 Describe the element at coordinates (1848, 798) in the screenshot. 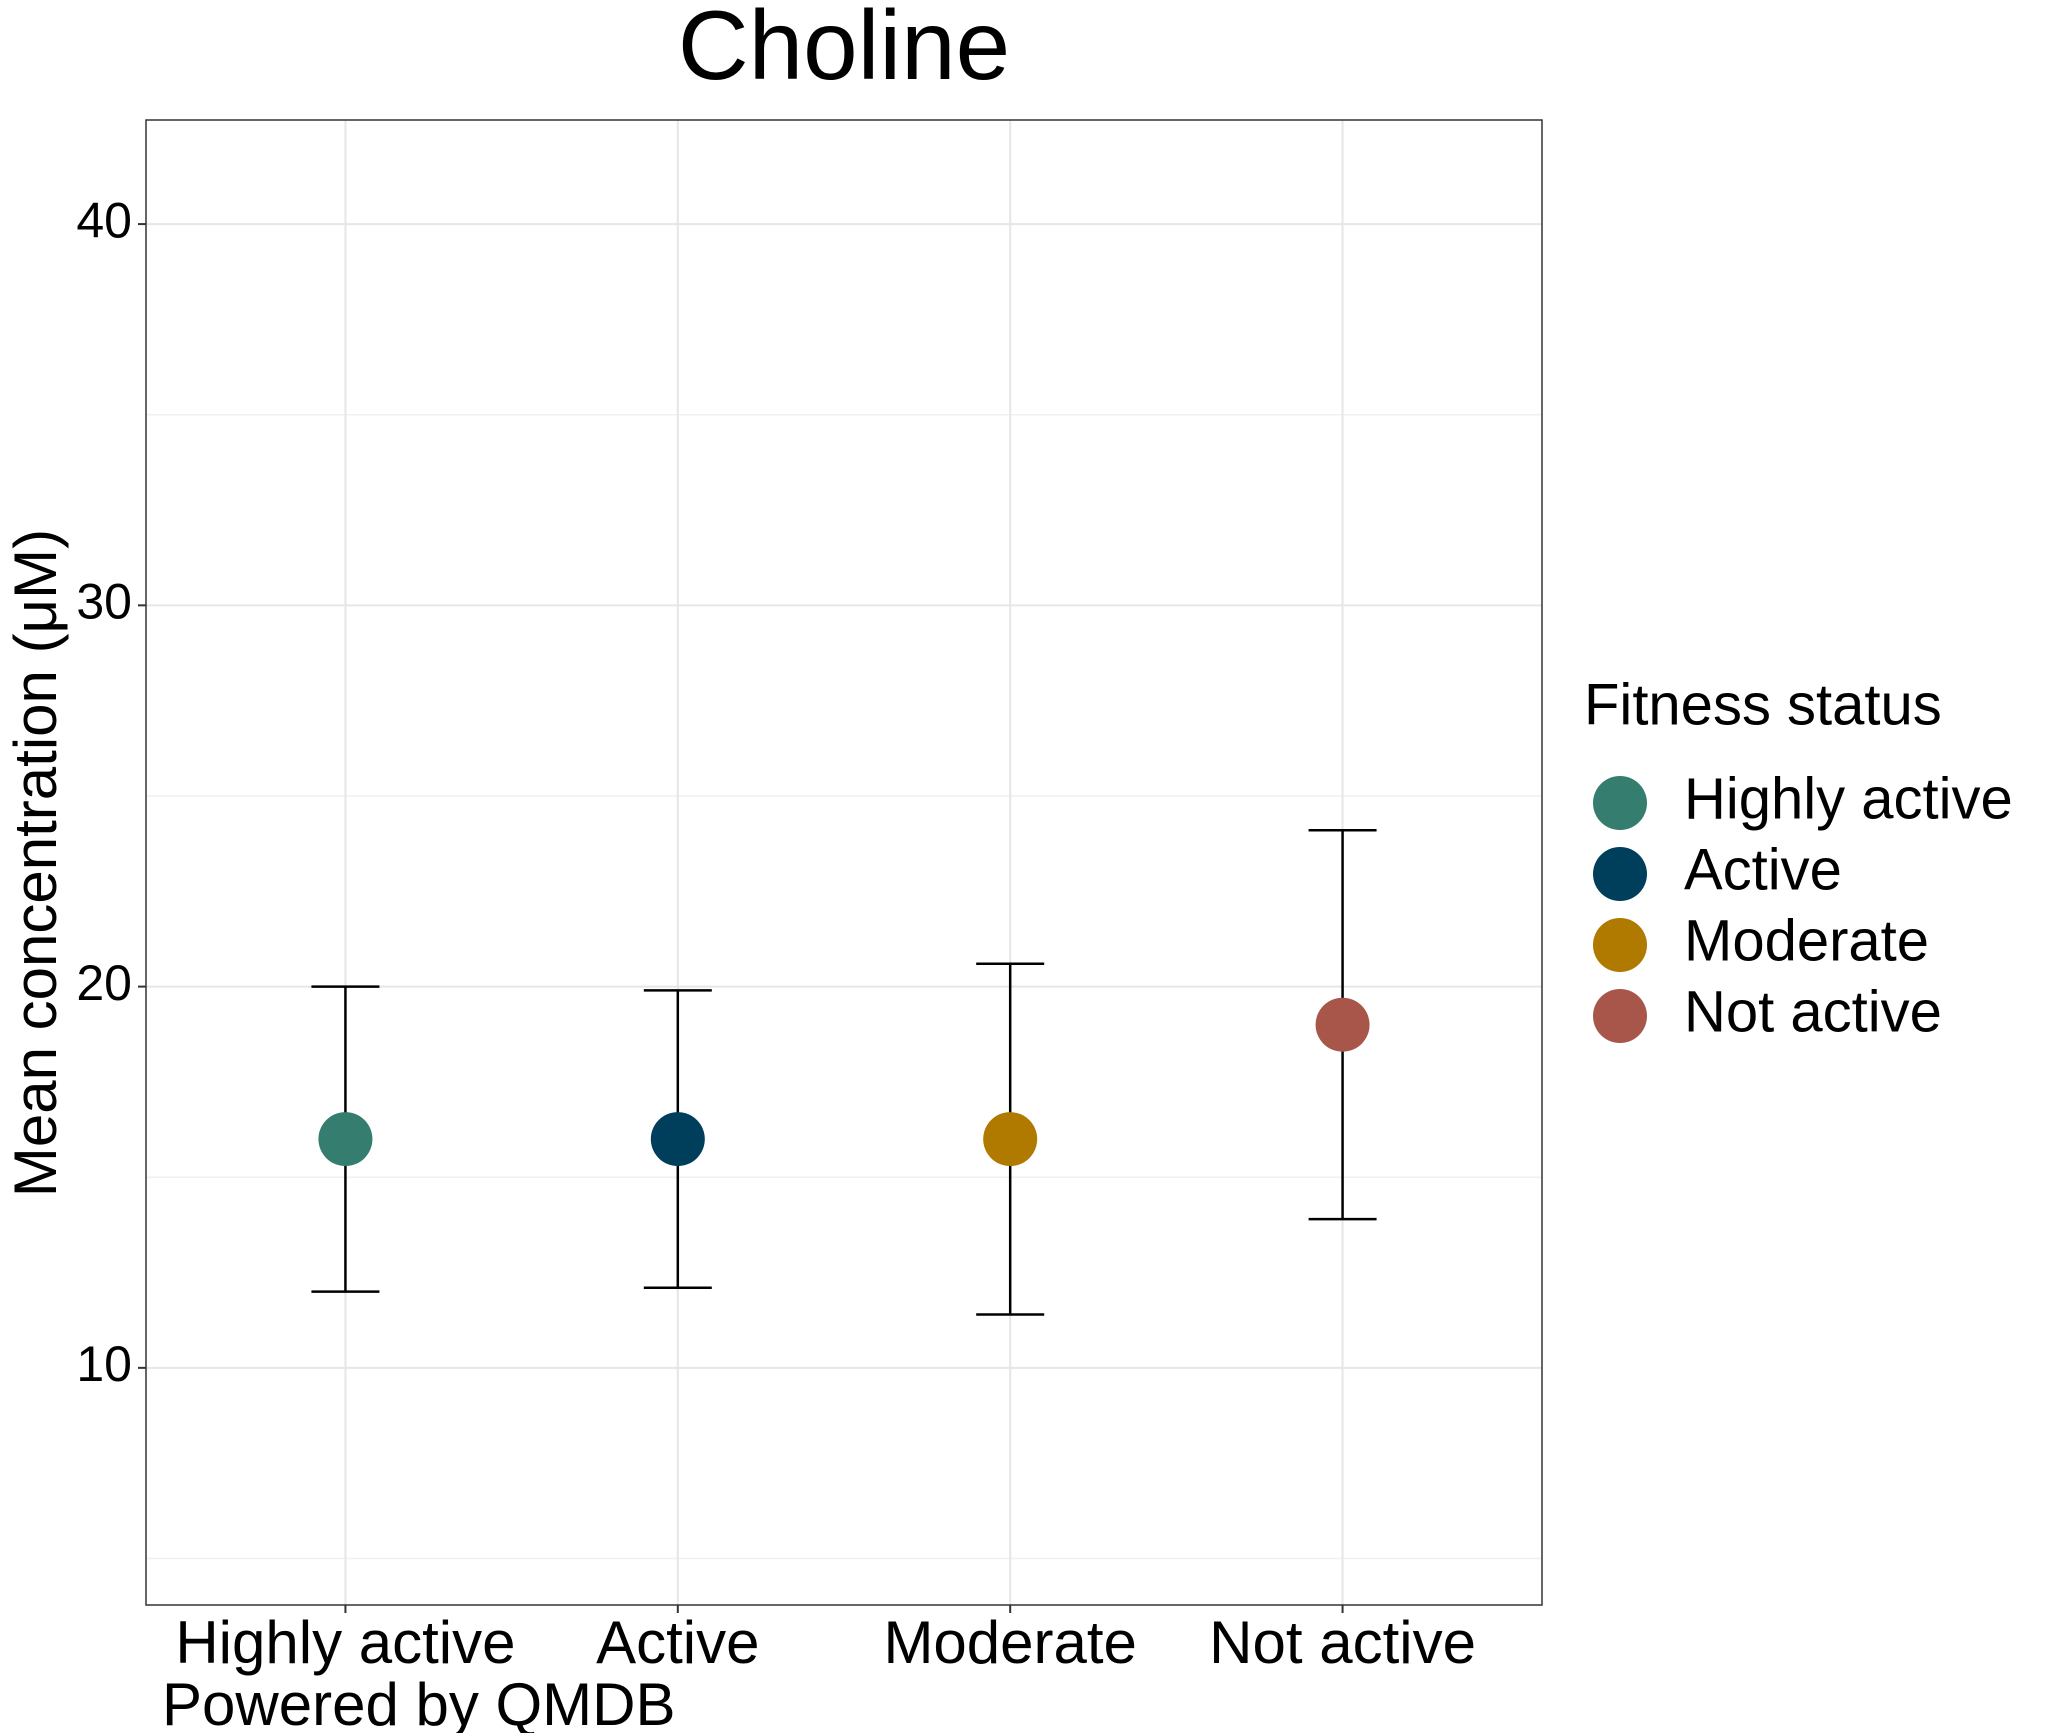

I see `legend-label: Highly active` at that location.